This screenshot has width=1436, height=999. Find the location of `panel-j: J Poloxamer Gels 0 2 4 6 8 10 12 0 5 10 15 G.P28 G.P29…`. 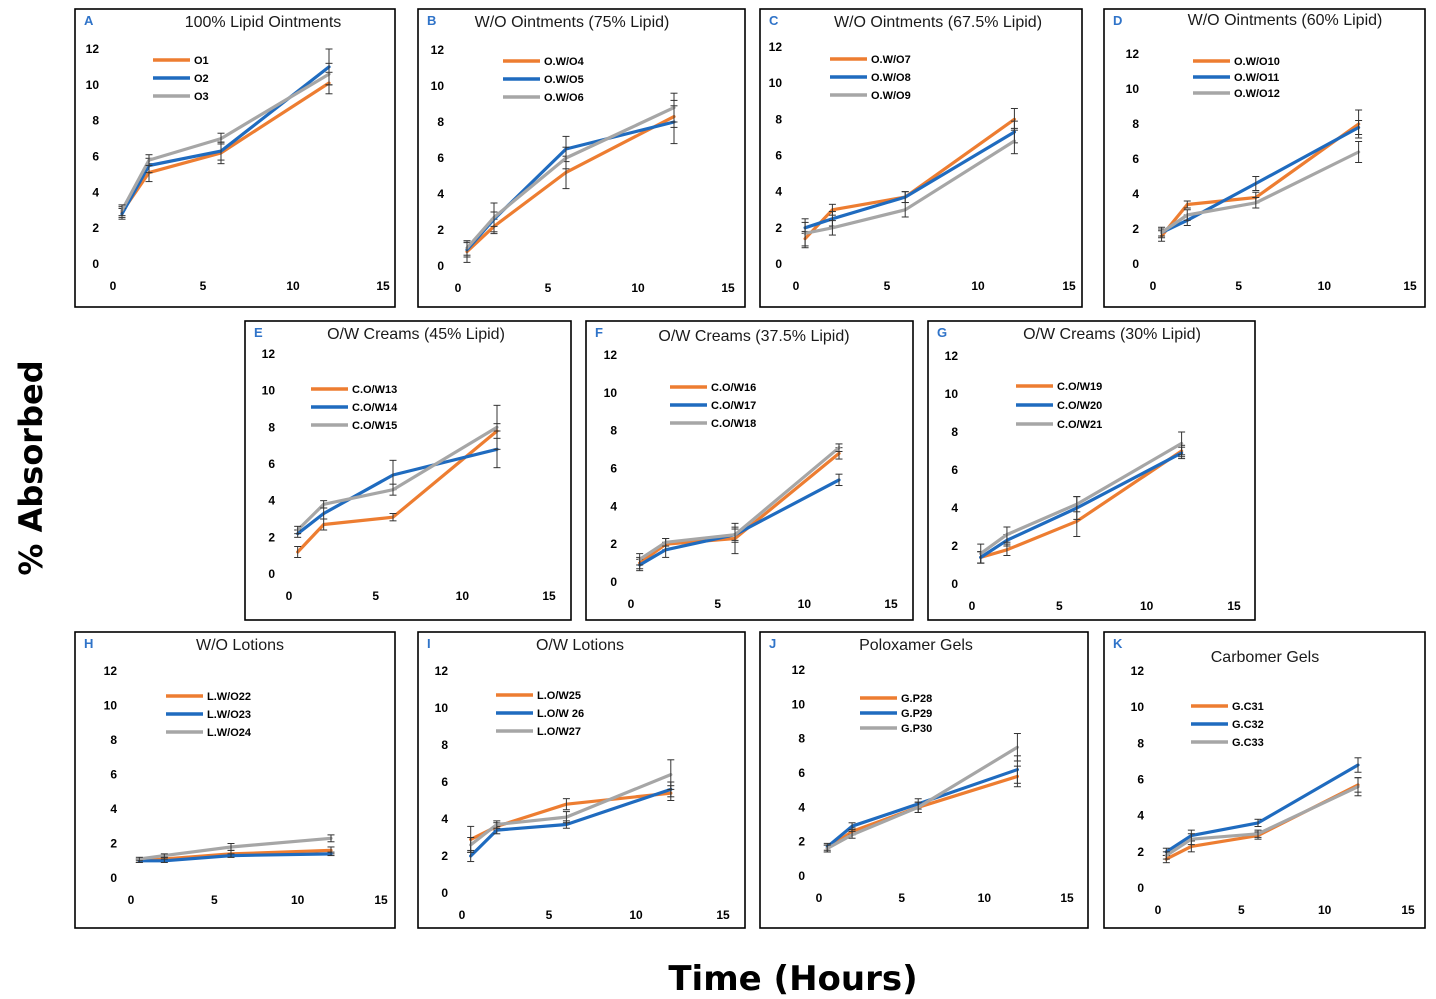

panel-j: J Poloxamer Gels 0 2 4 6 8 10 12 0 5 10 15 G.P28 G.P29… is located at coordinates (924, 780).